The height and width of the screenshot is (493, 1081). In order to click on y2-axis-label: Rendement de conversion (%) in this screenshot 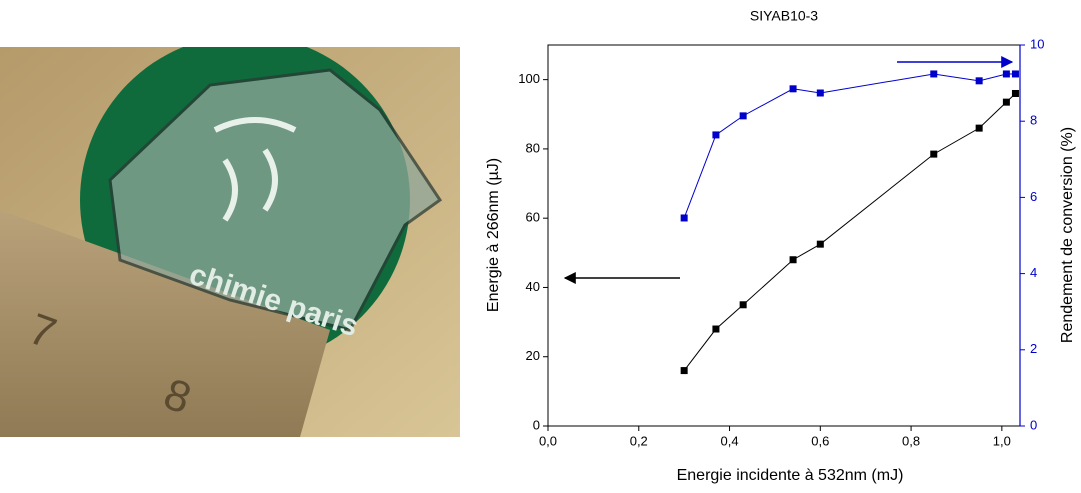, I will do `click(1067, 235)`.